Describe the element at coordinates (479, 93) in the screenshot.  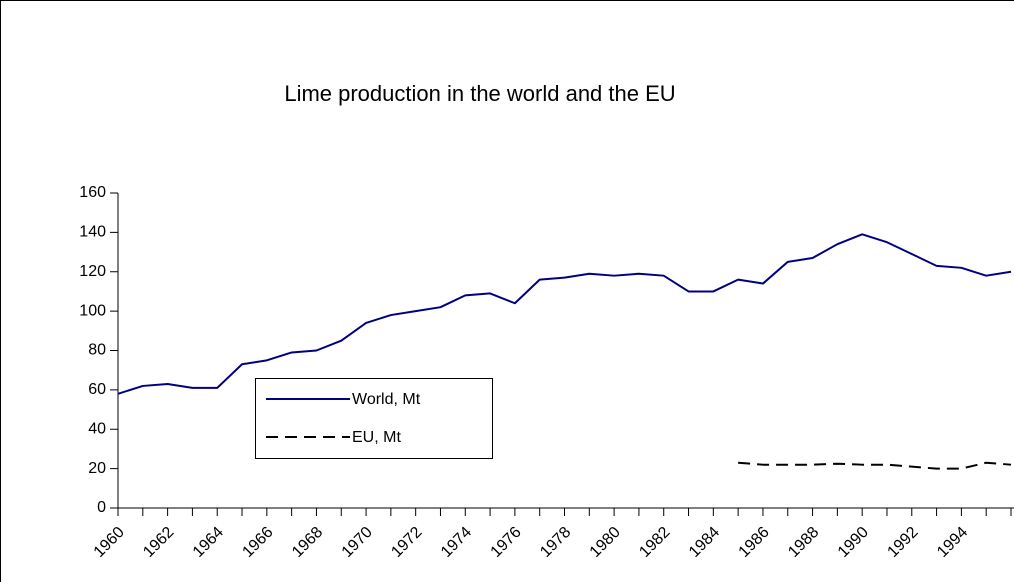
I see `chart-title: Lime production in the world and the EU` at that location.